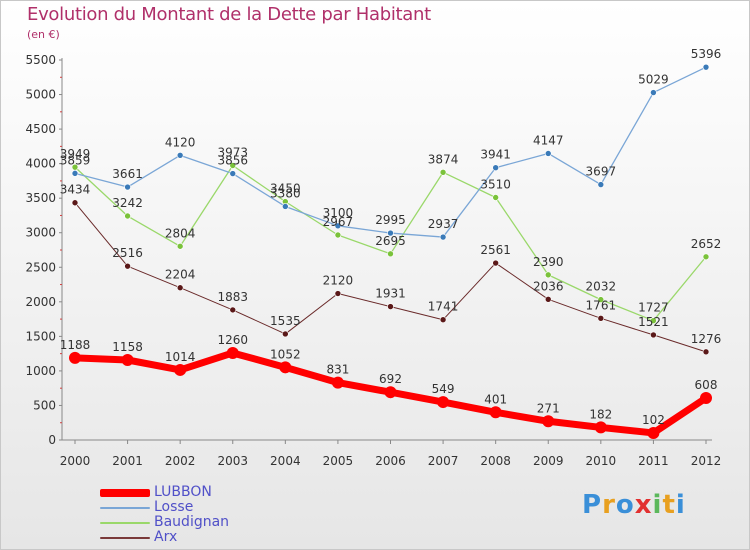 This screenshot has width=750, height=550. Describe the element at coordinates (548, 262) in the screenshot. I see `data-label-baudignan: 2390` at that location.